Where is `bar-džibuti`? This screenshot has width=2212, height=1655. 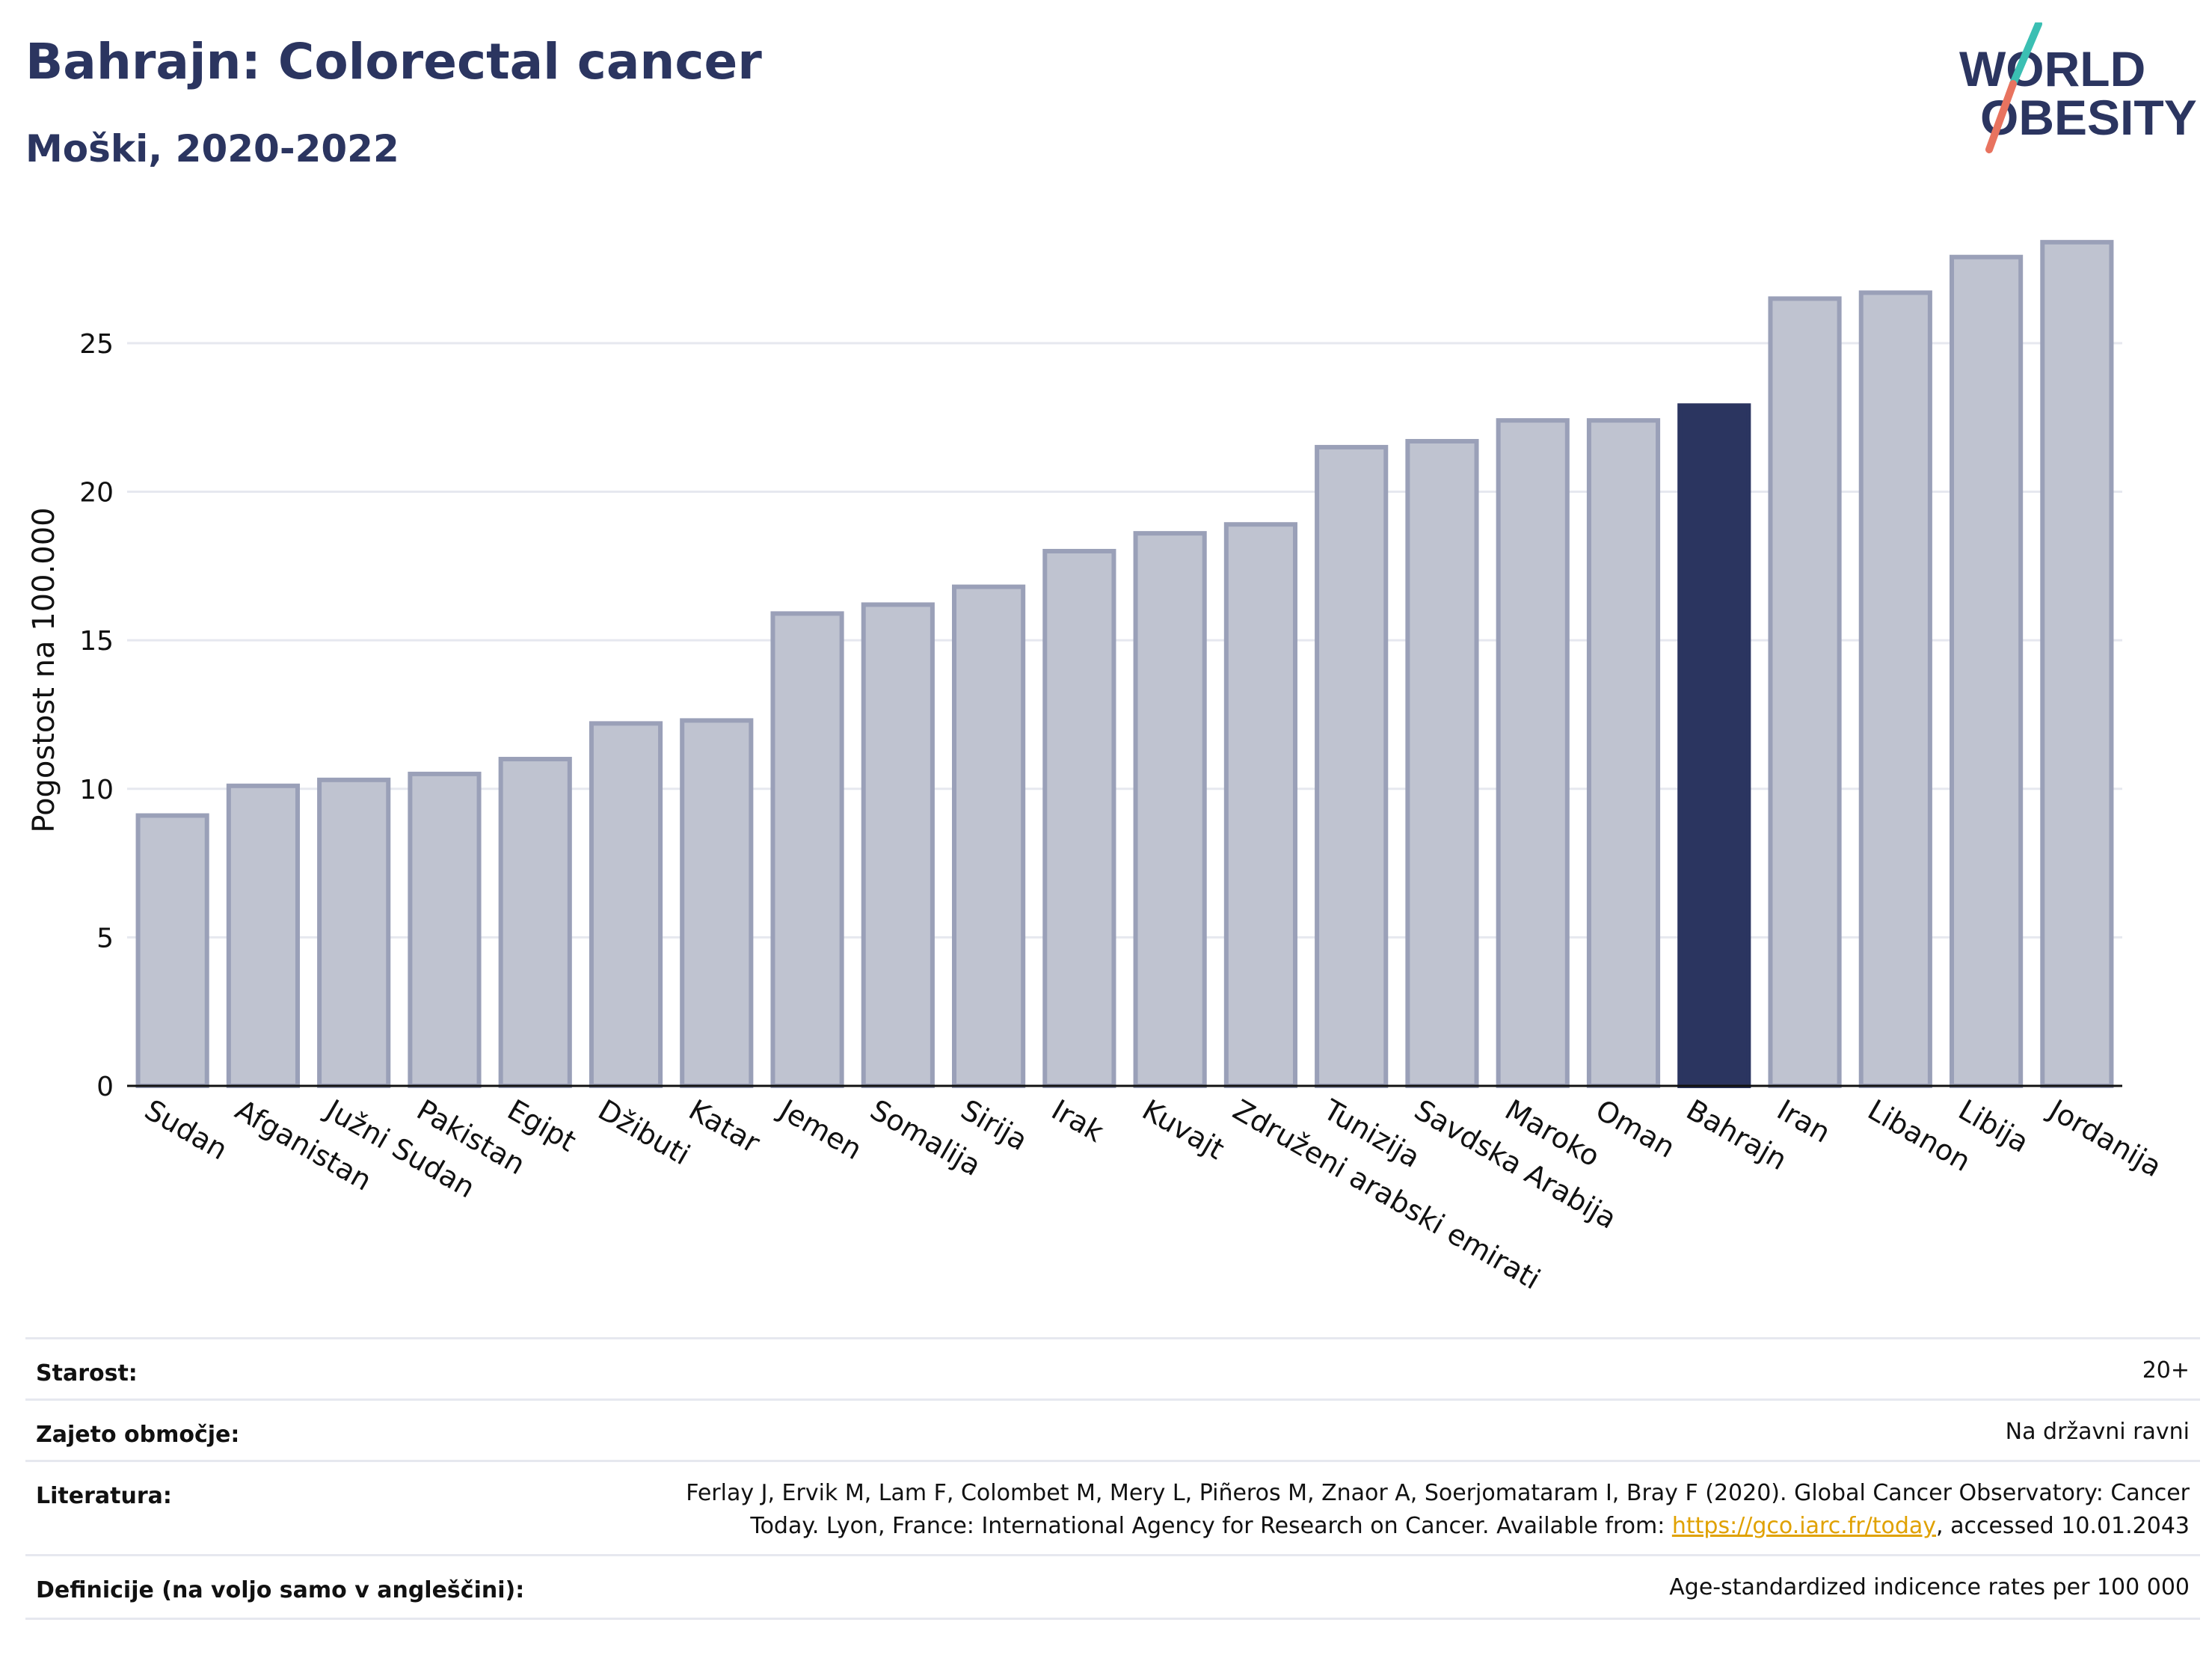 bar-džibuti is located at coordinates (626, 905).